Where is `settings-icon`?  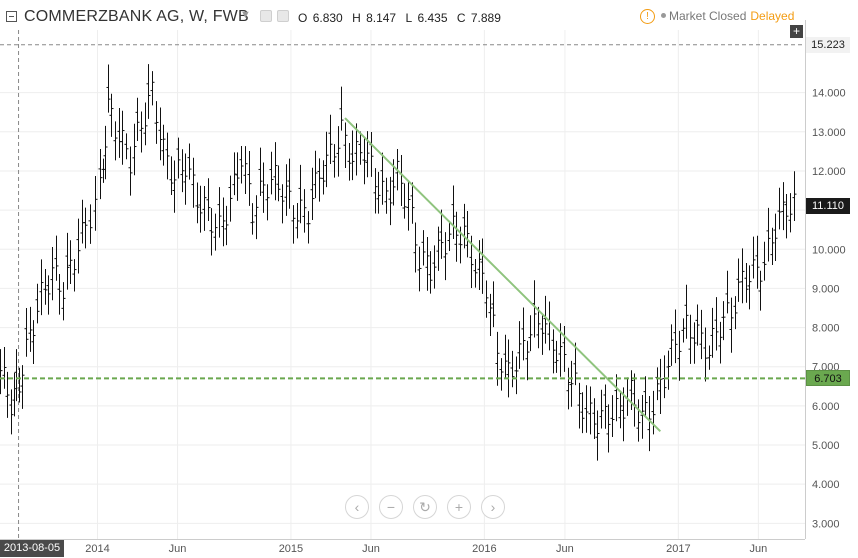 settings-icon is located at coordinates (266, 16).